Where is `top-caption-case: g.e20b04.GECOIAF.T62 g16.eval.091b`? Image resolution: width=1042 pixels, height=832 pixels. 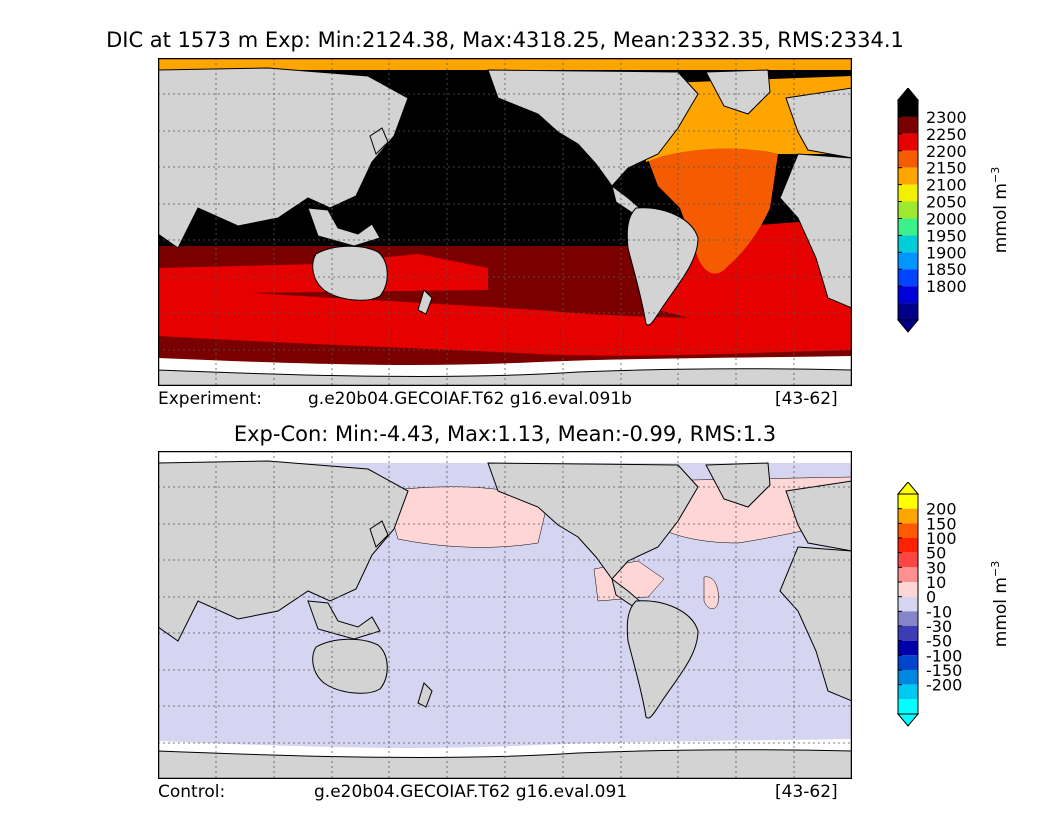
top-caption-case: g.e20b04.GECOIAF.T62 g16.eval.091b is located at coordinates (470, 399).